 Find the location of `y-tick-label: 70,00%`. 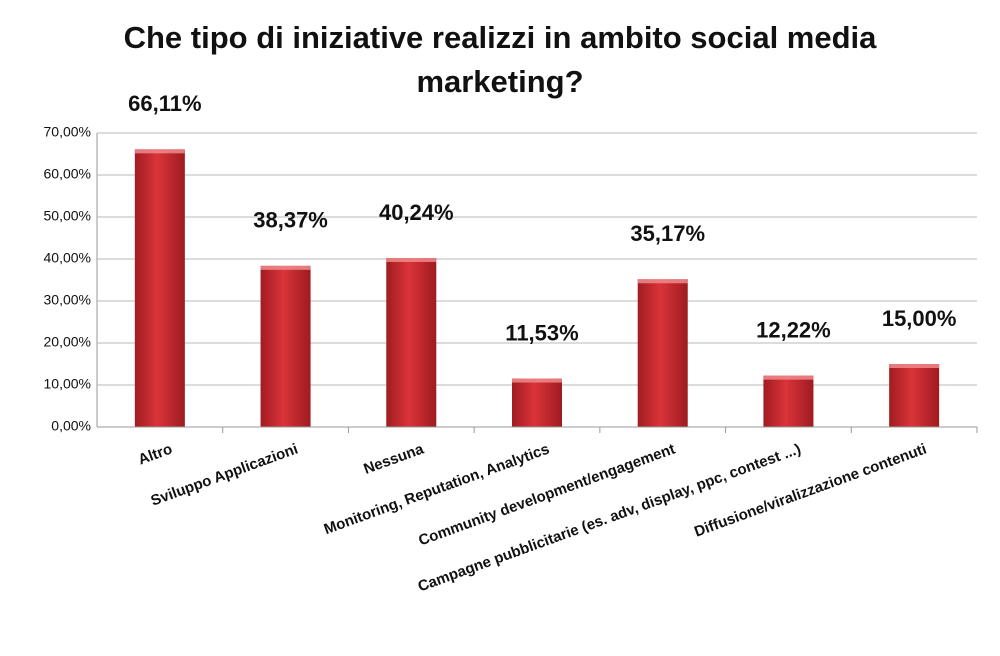

y-tick-label: 70,00% is located at coordinates (67, 132).